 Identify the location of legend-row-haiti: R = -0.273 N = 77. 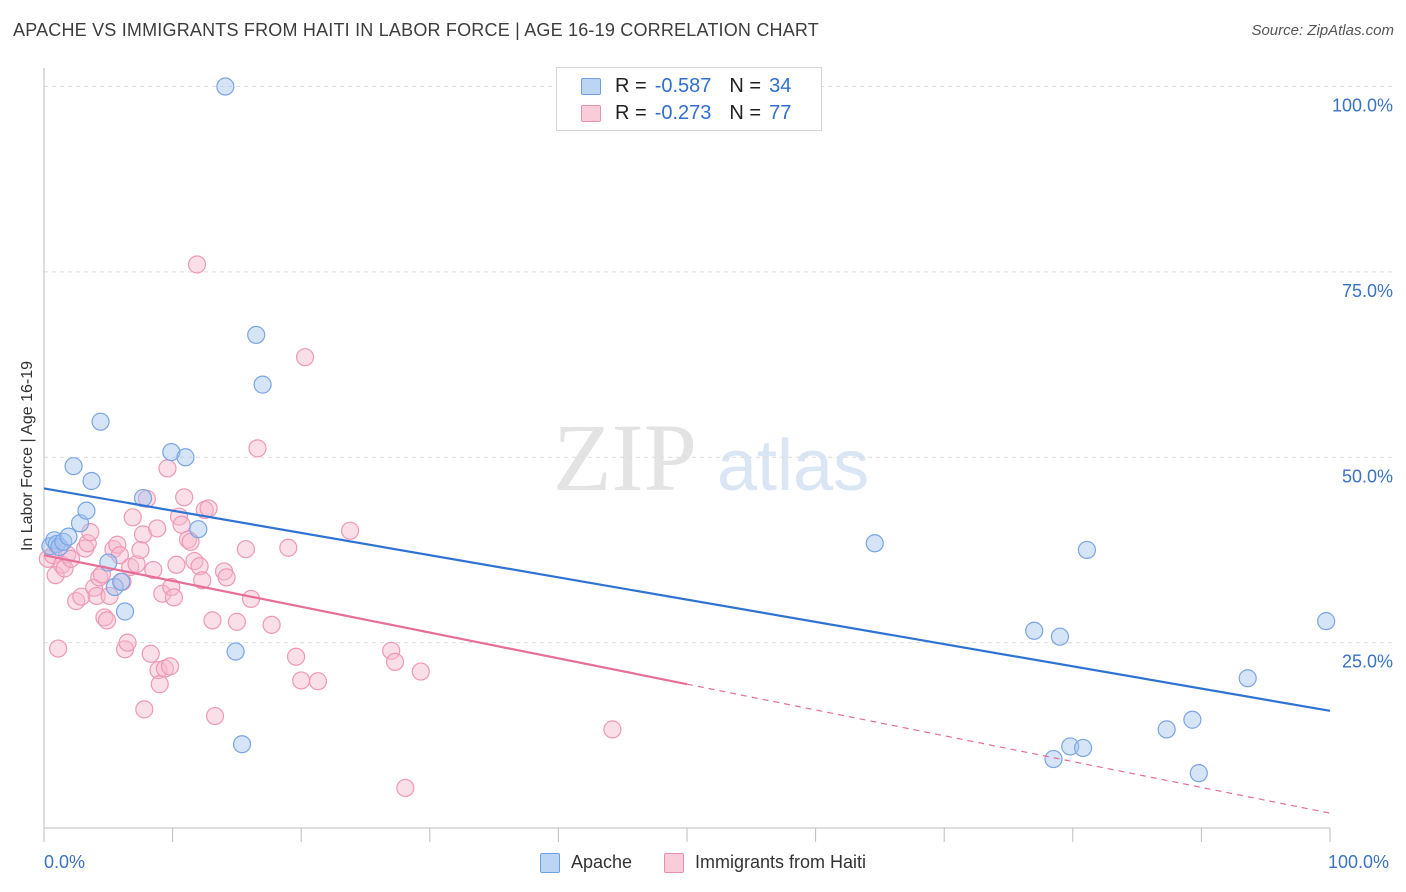
(686, 113).